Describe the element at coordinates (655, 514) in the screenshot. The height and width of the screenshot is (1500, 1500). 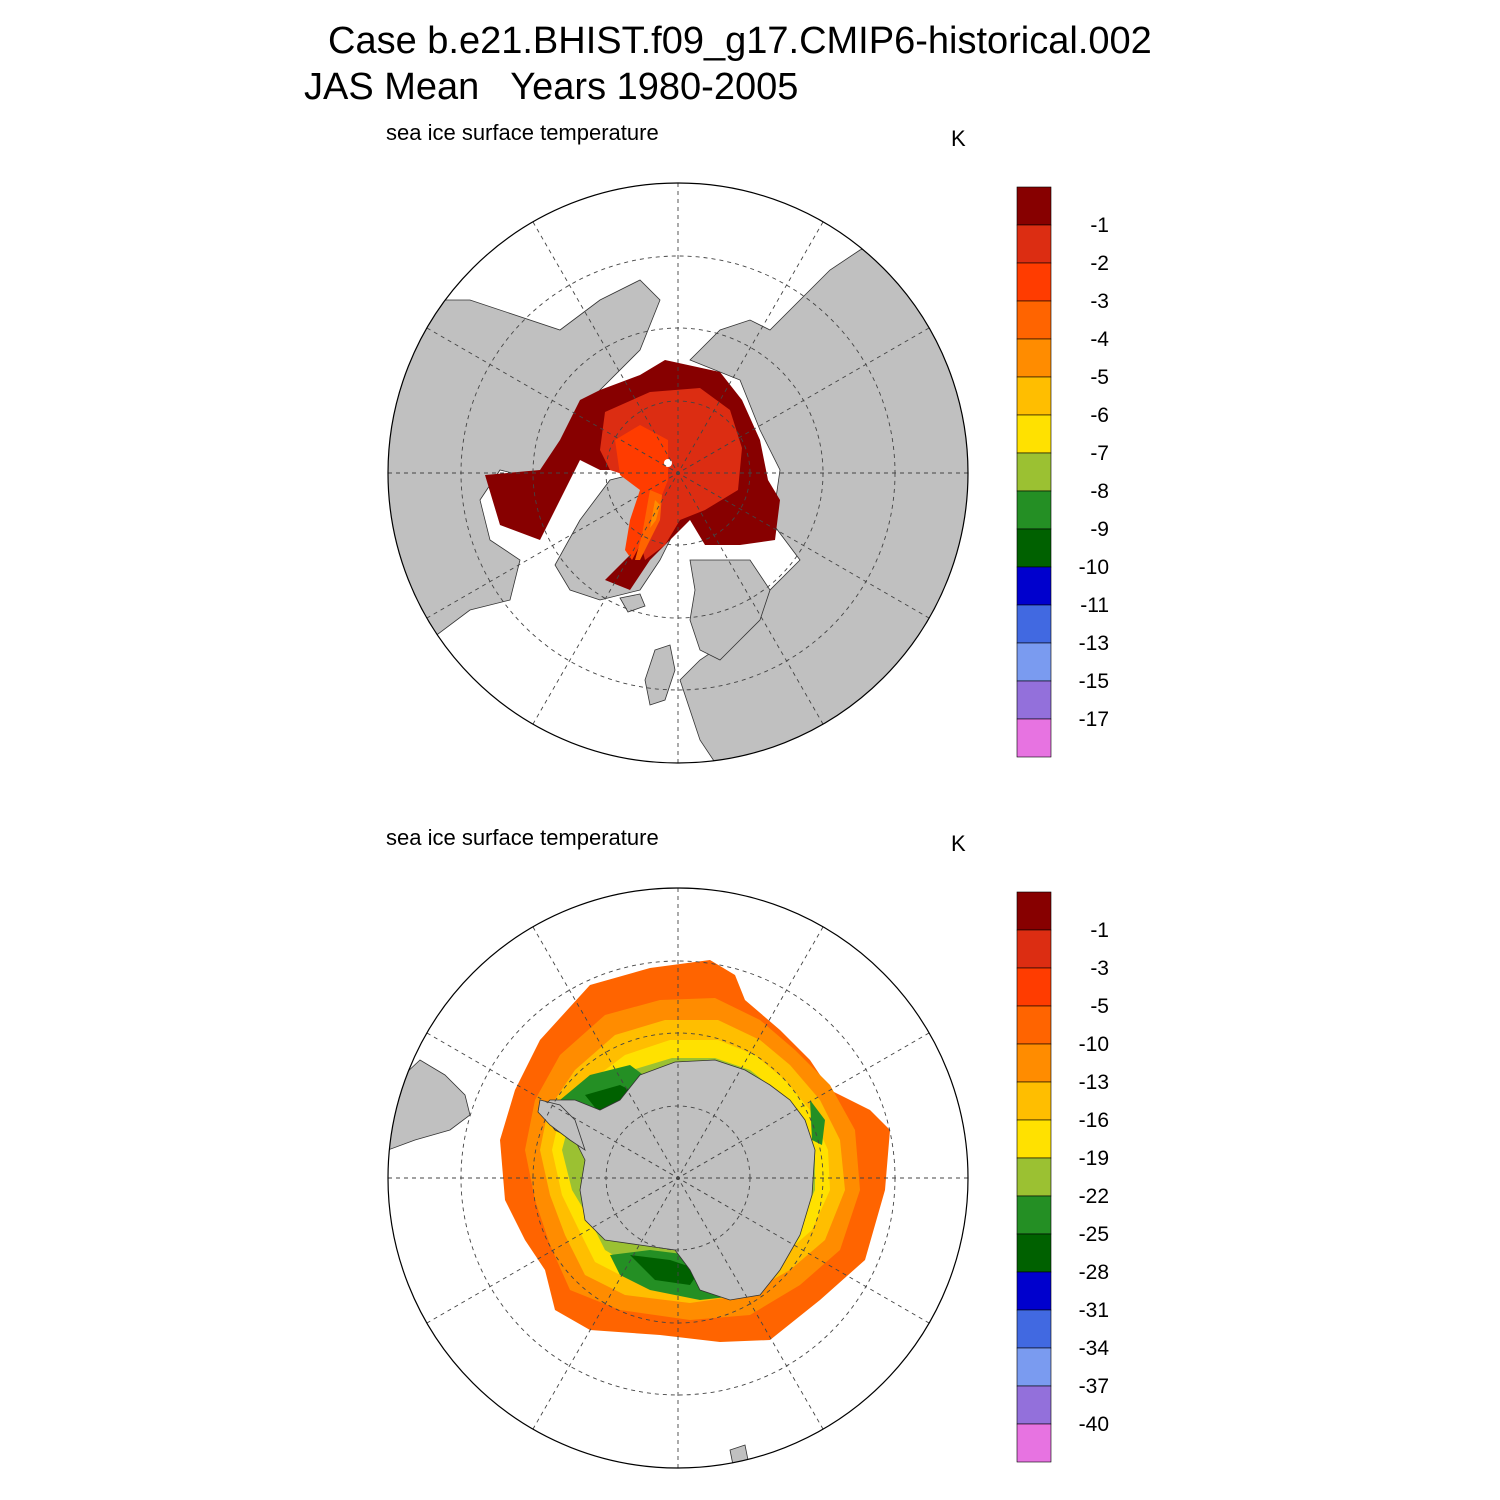
I see `north-ice-band-minus5` at that location.